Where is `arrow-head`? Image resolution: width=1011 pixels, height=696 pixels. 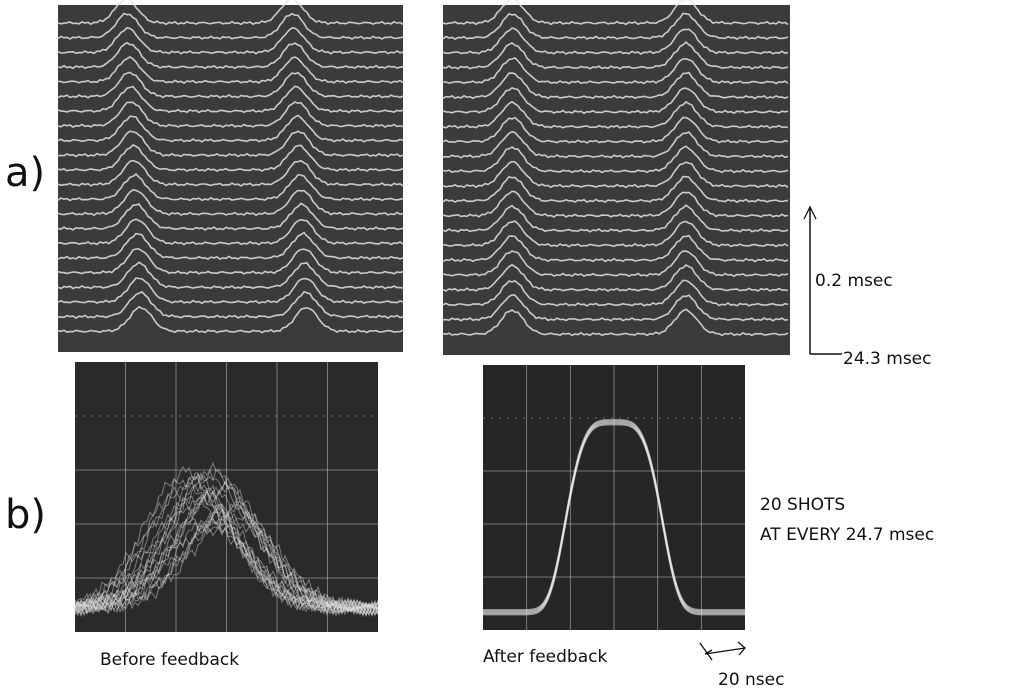
arrow-head is located at coordinates (810, 212).